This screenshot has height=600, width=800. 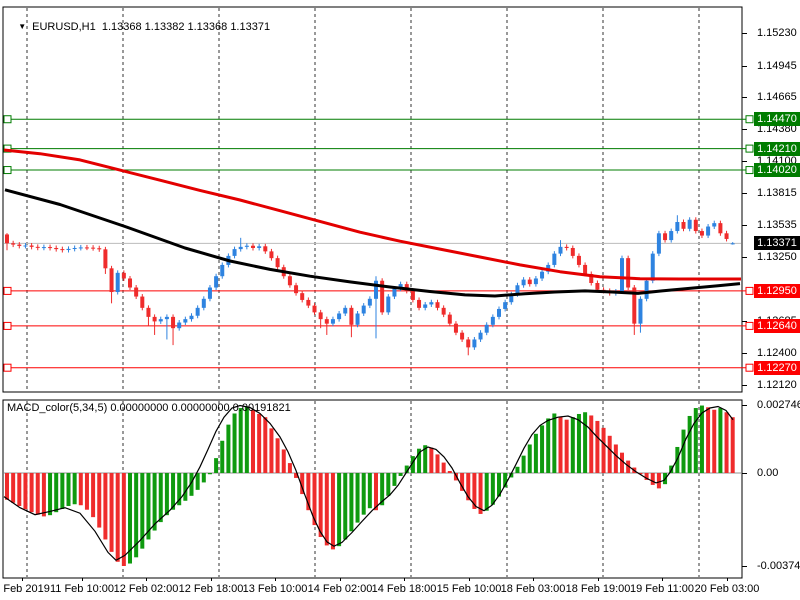 What do you see at coordinates (777, 97) in the screenshot?
I see `price-axis-label: 1.14665` at bounding box center [777, 97].